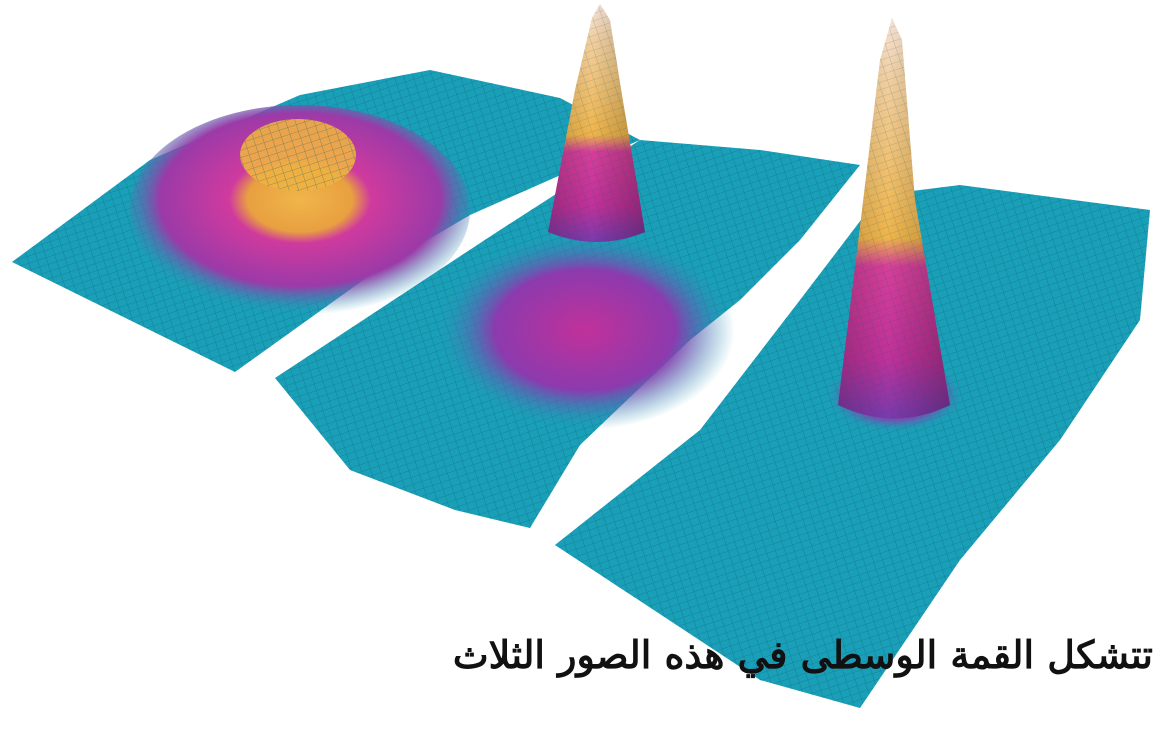  Describe the element at coordinates (802, 654) in the screenshot. I see `figure-caption: تتشكل القمة الوسطى في هذه الصور الثلاث` at that location.